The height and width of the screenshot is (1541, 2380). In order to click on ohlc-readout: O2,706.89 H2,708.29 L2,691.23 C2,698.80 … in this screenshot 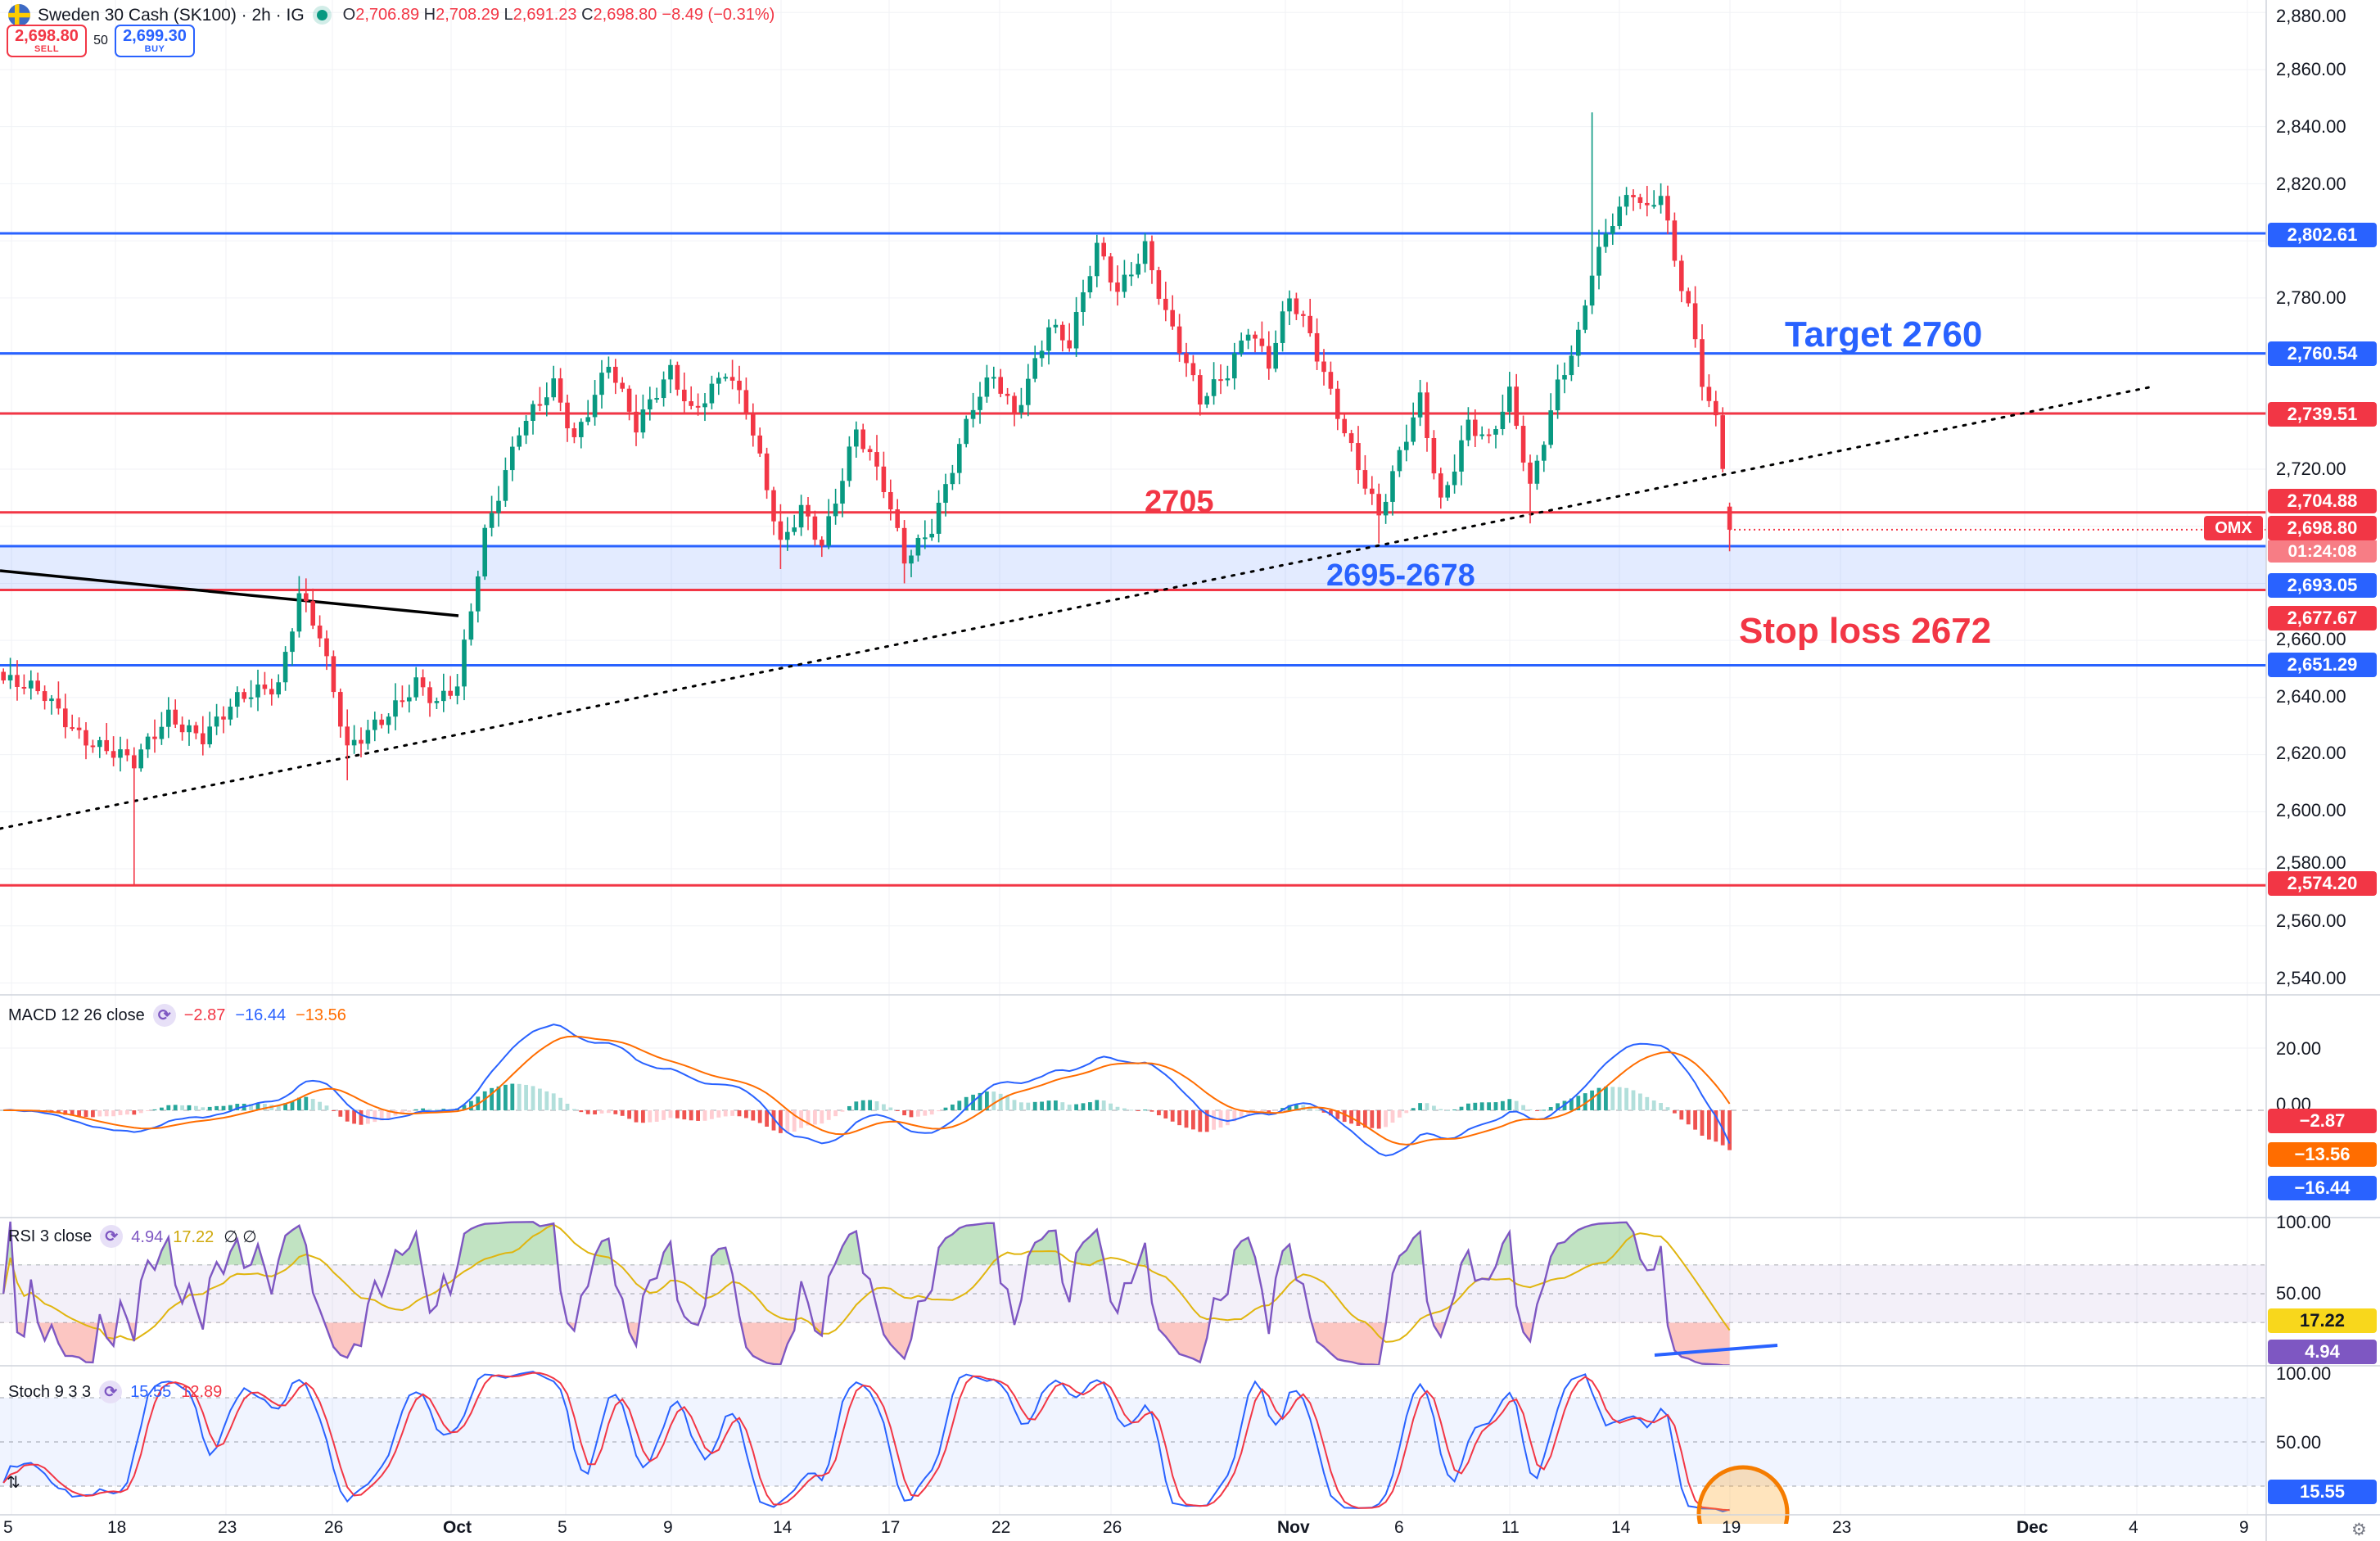, I will do `click(559, 16)`.